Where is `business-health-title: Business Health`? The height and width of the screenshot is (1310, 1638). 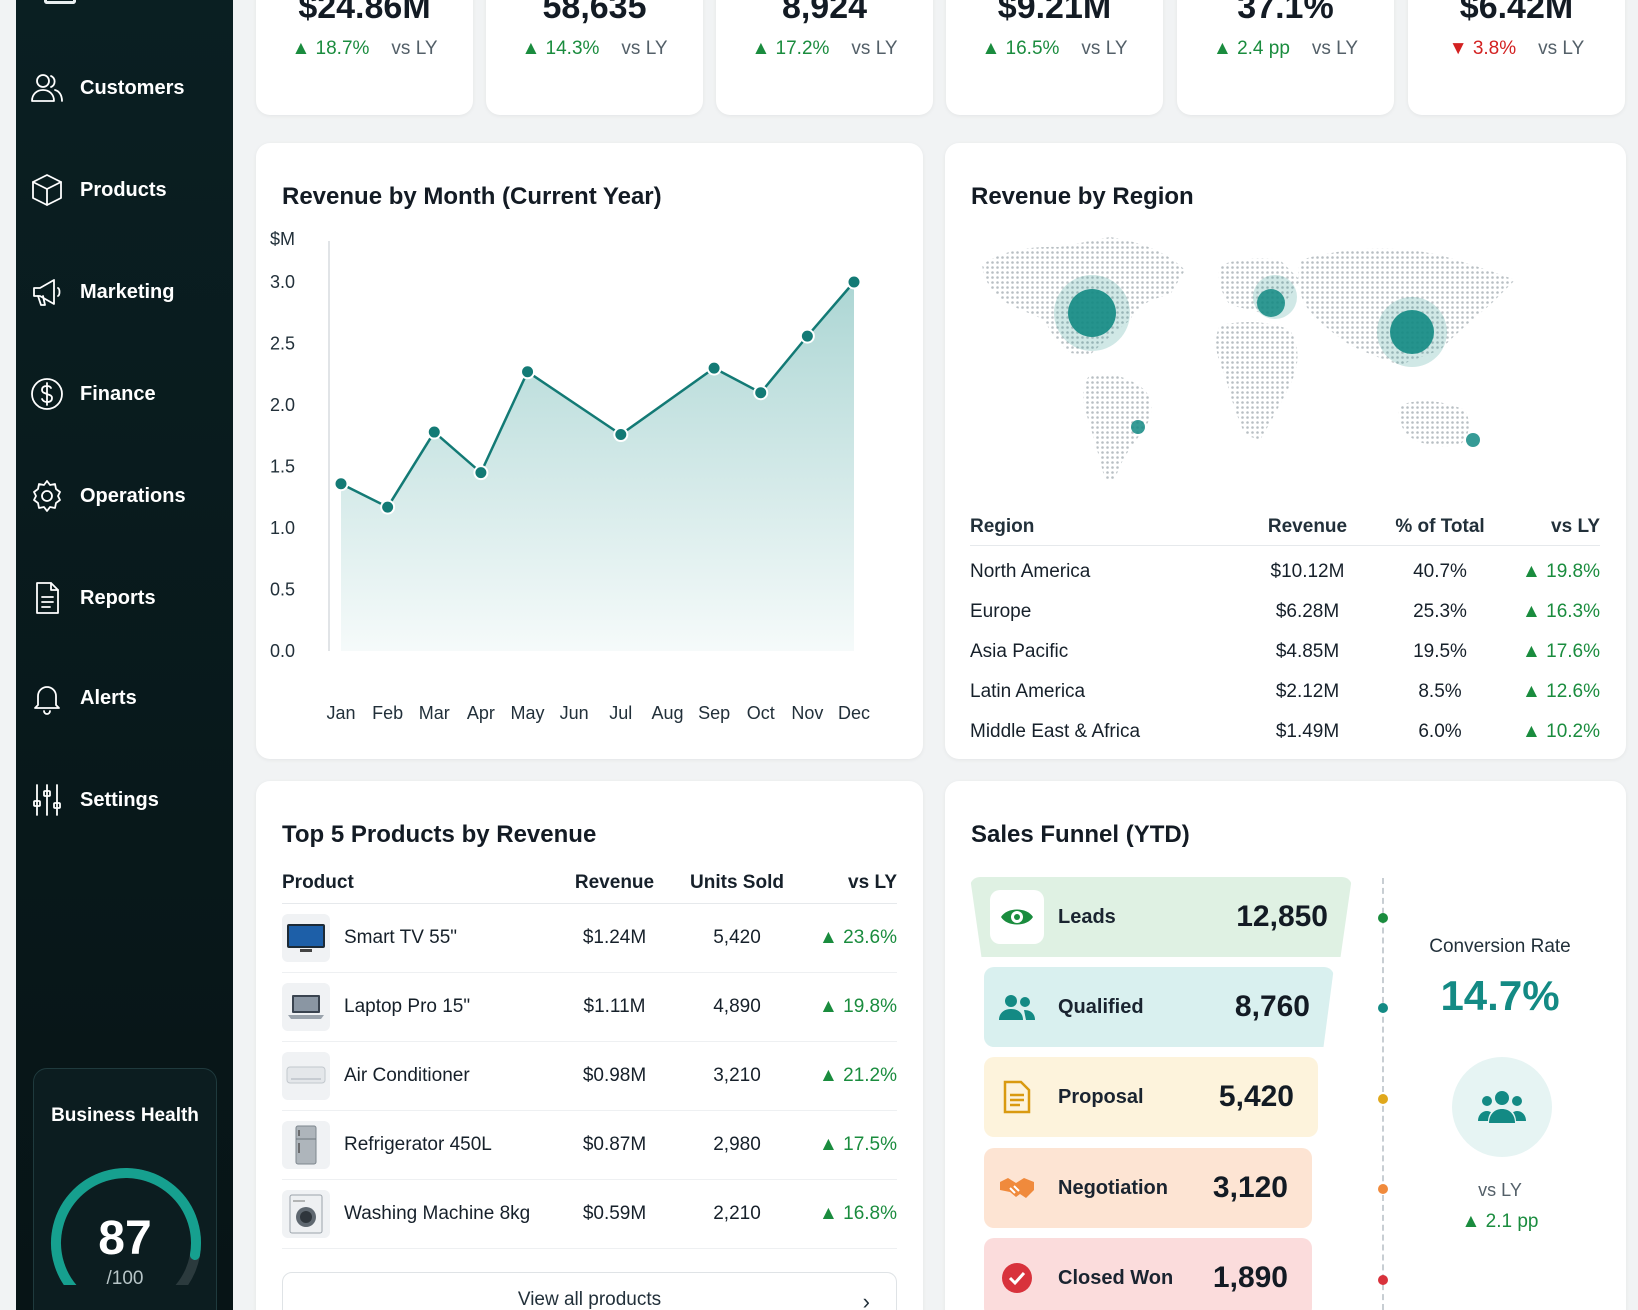 business-health-title: Business Health is located at coordinates (125, 1115).